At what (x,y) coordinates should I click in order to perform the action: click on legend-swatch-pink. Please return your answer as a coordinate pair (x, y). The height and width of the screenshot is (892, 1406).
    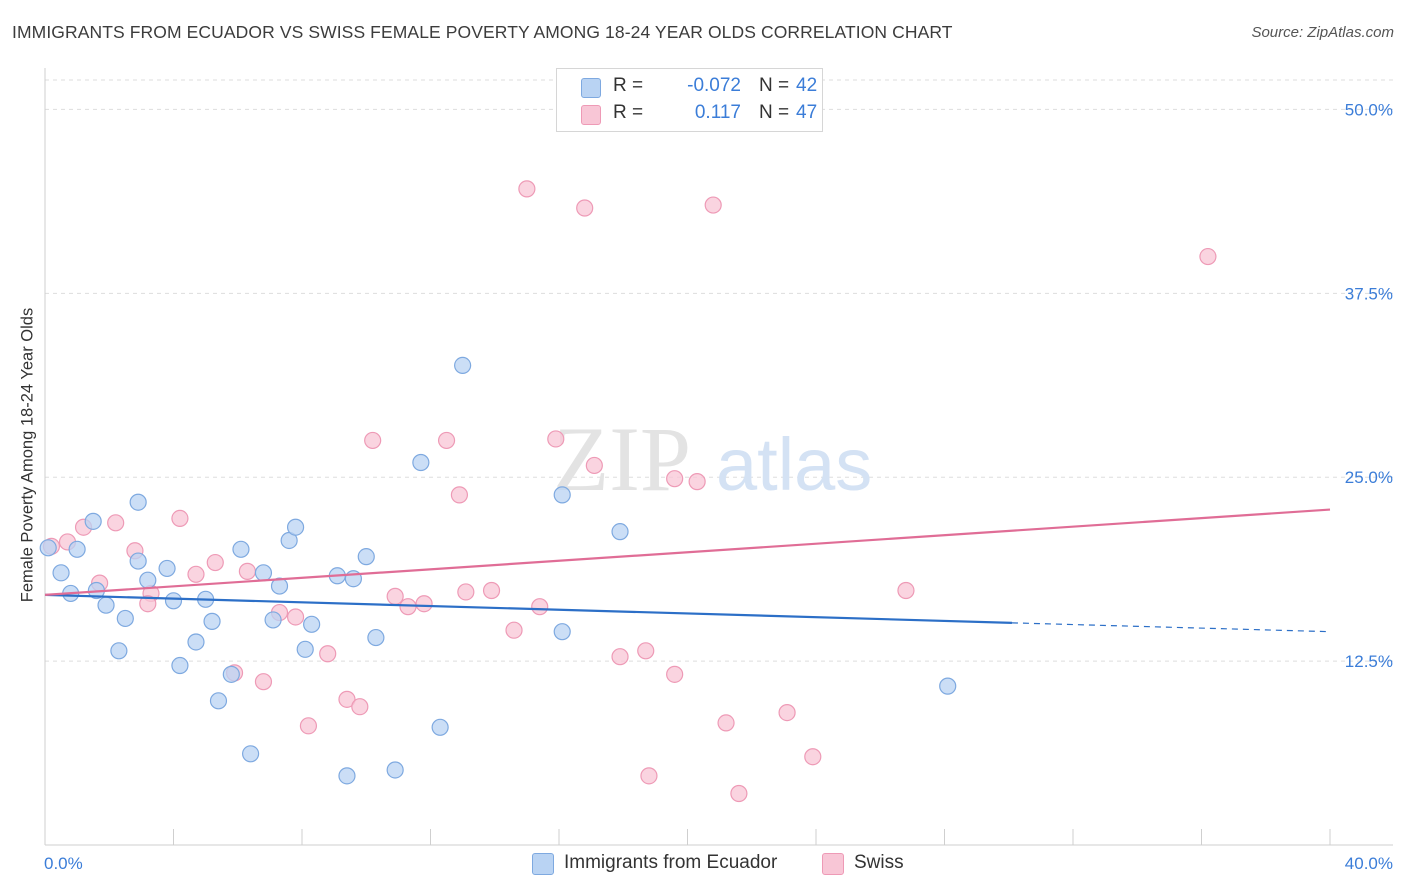
    Looking at the image, I should click on (591, 115).